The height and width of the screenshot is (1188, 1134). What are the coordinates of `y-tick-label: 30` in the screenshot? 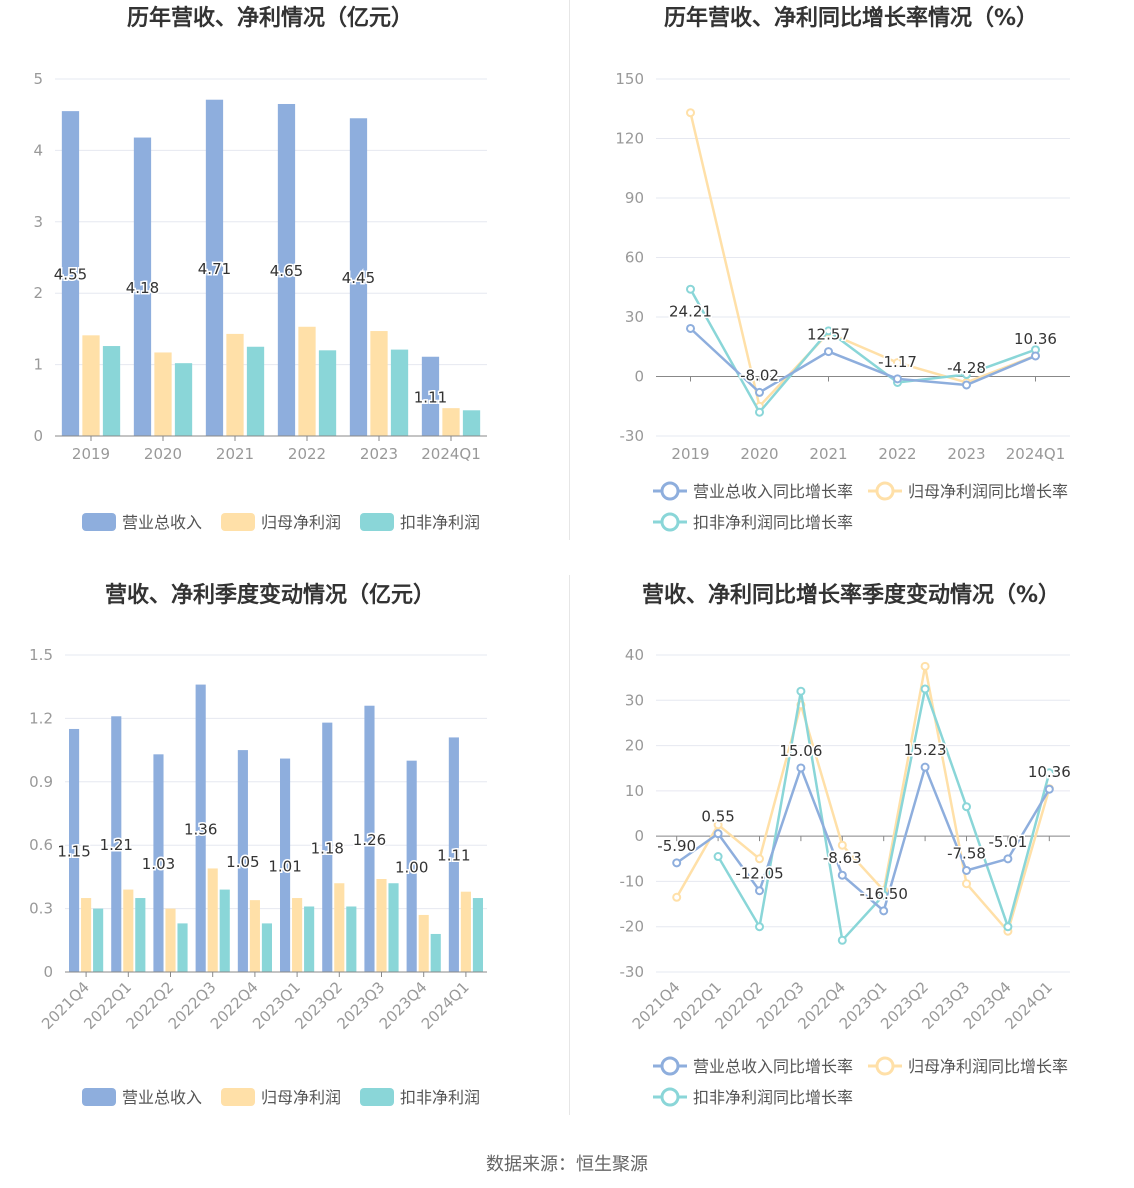 It's located at (634, 317).